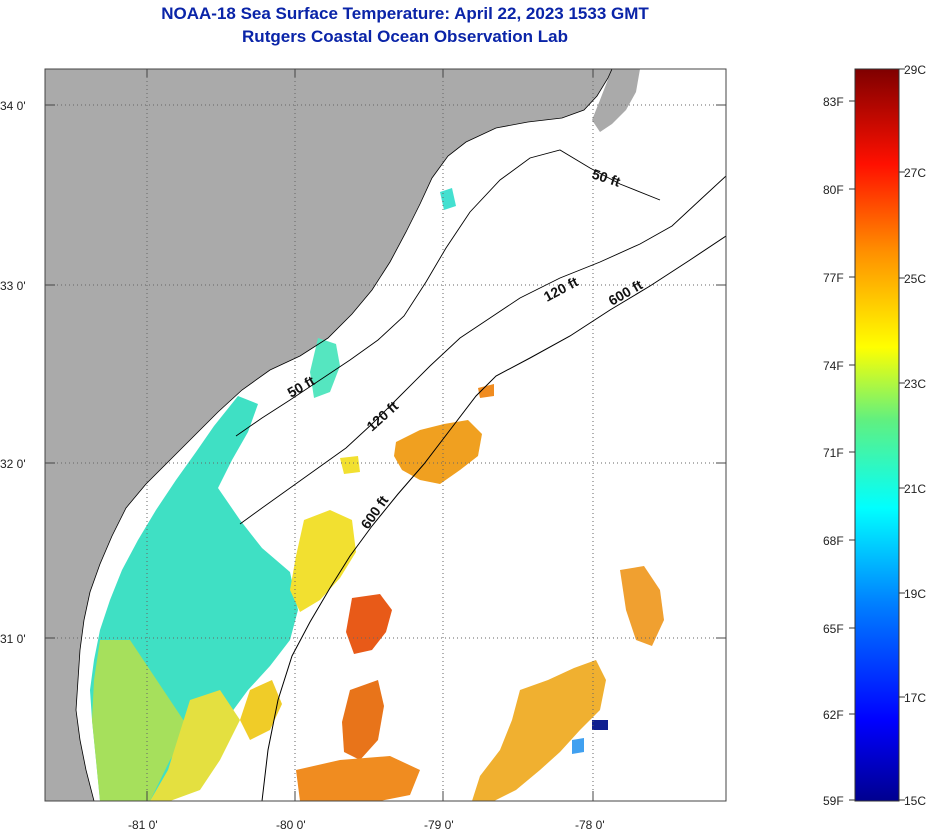 This screenshot has width=936, height=832. Describe the element at coordinates (438, 452) in the screenshot. I see `sst-patch-orange-gulfstream` at that location.